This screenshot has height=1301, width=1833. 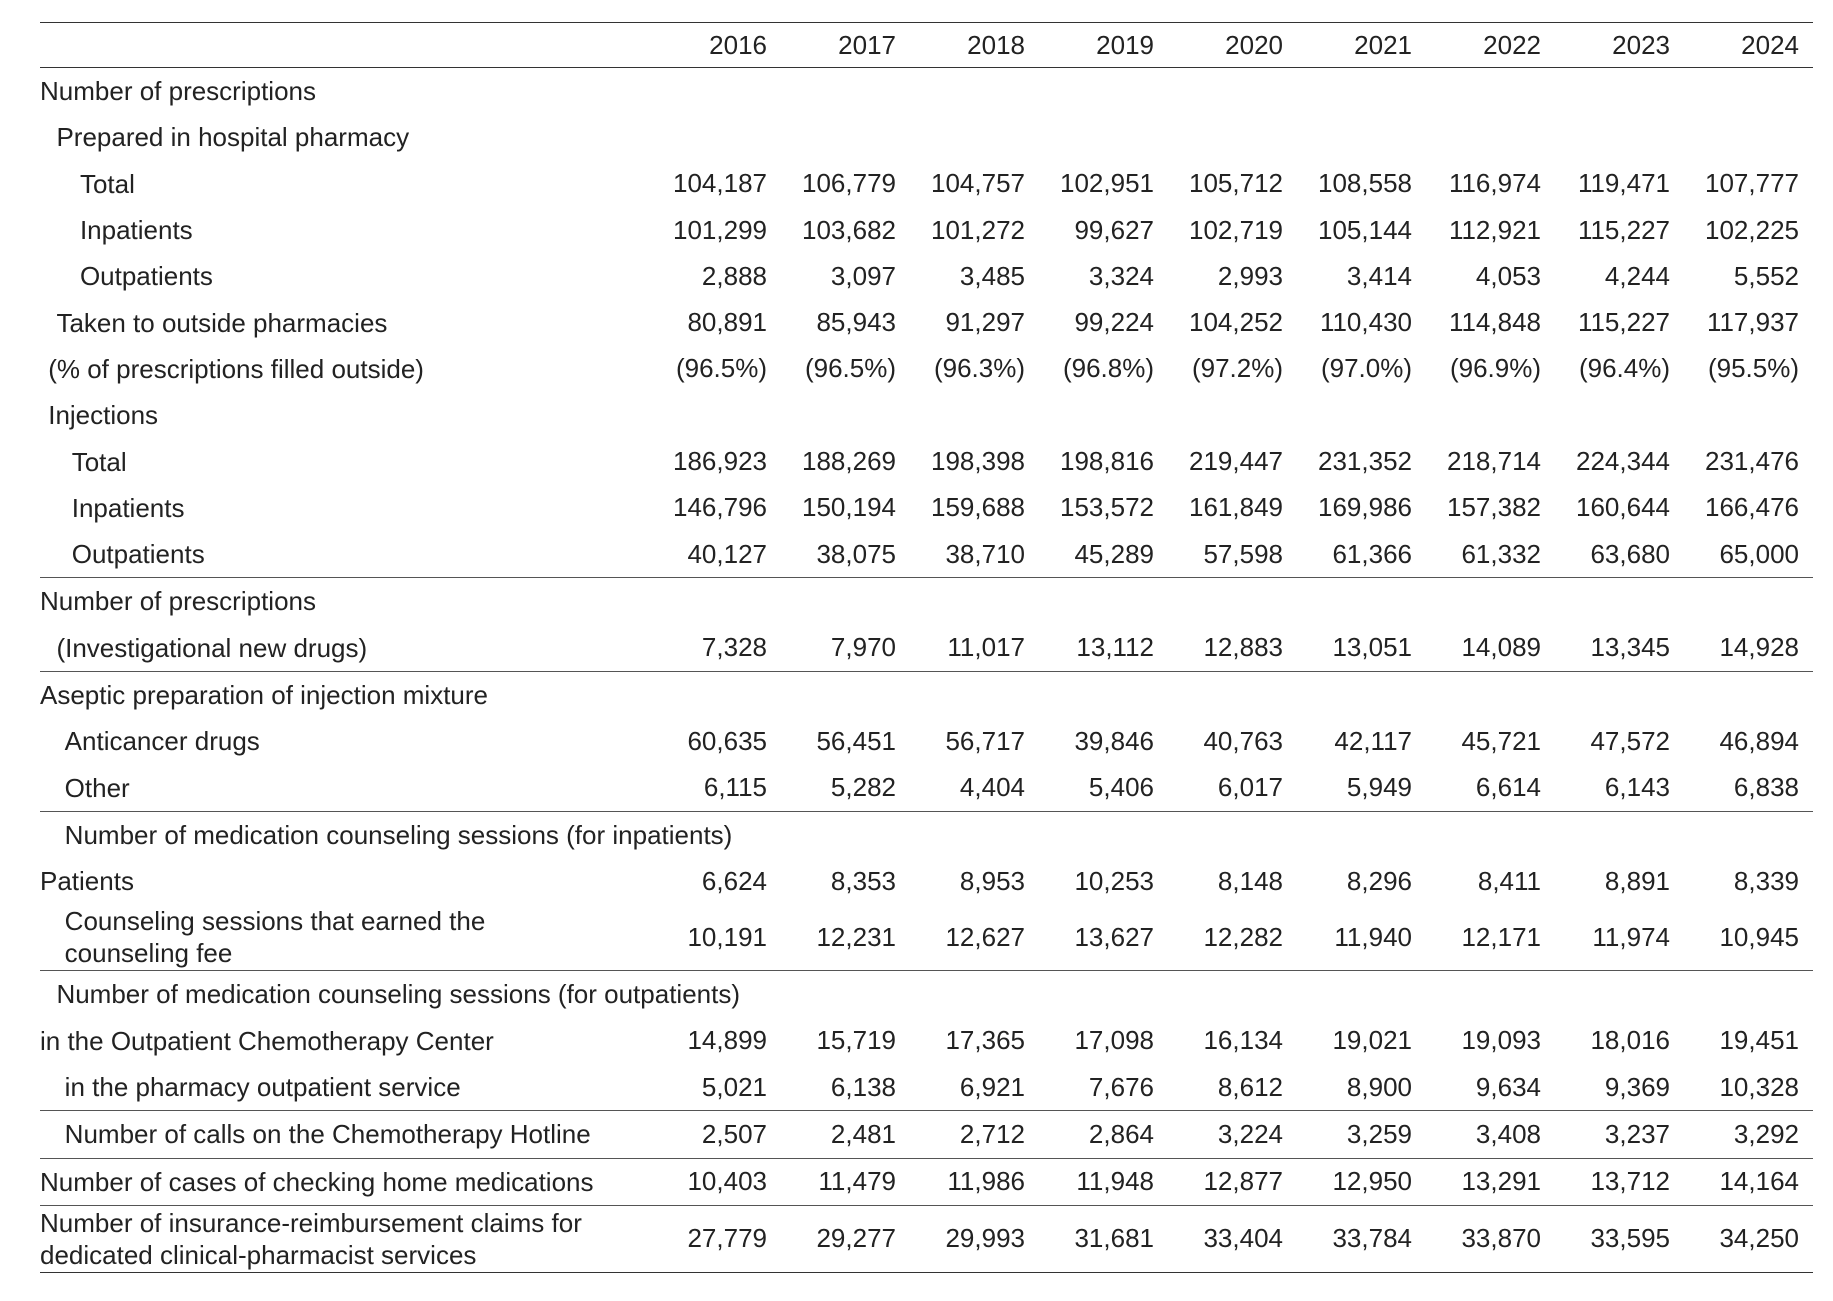 I want to click on value-cell: 13,051, so click(x=1372, y=647).